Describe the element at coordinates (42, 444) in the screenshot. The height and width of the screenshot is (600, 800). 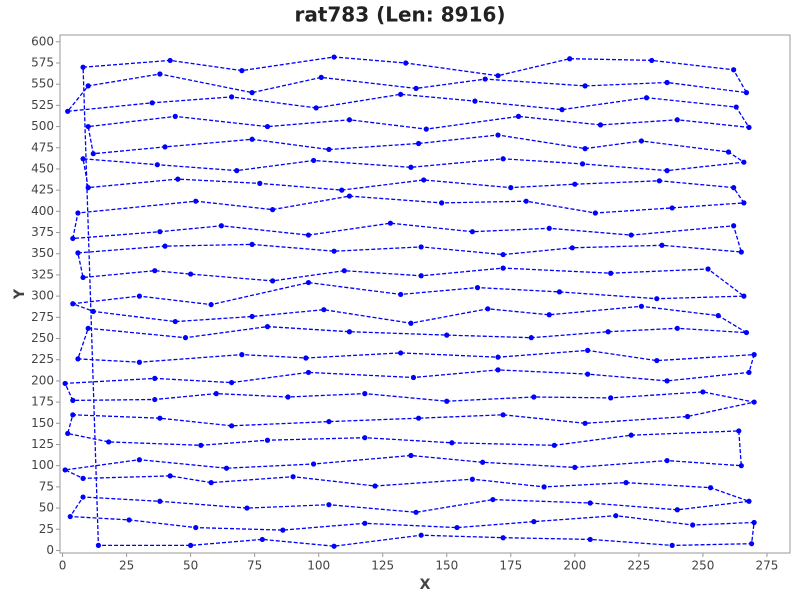
I see `y-tick-label: 125` at that location.